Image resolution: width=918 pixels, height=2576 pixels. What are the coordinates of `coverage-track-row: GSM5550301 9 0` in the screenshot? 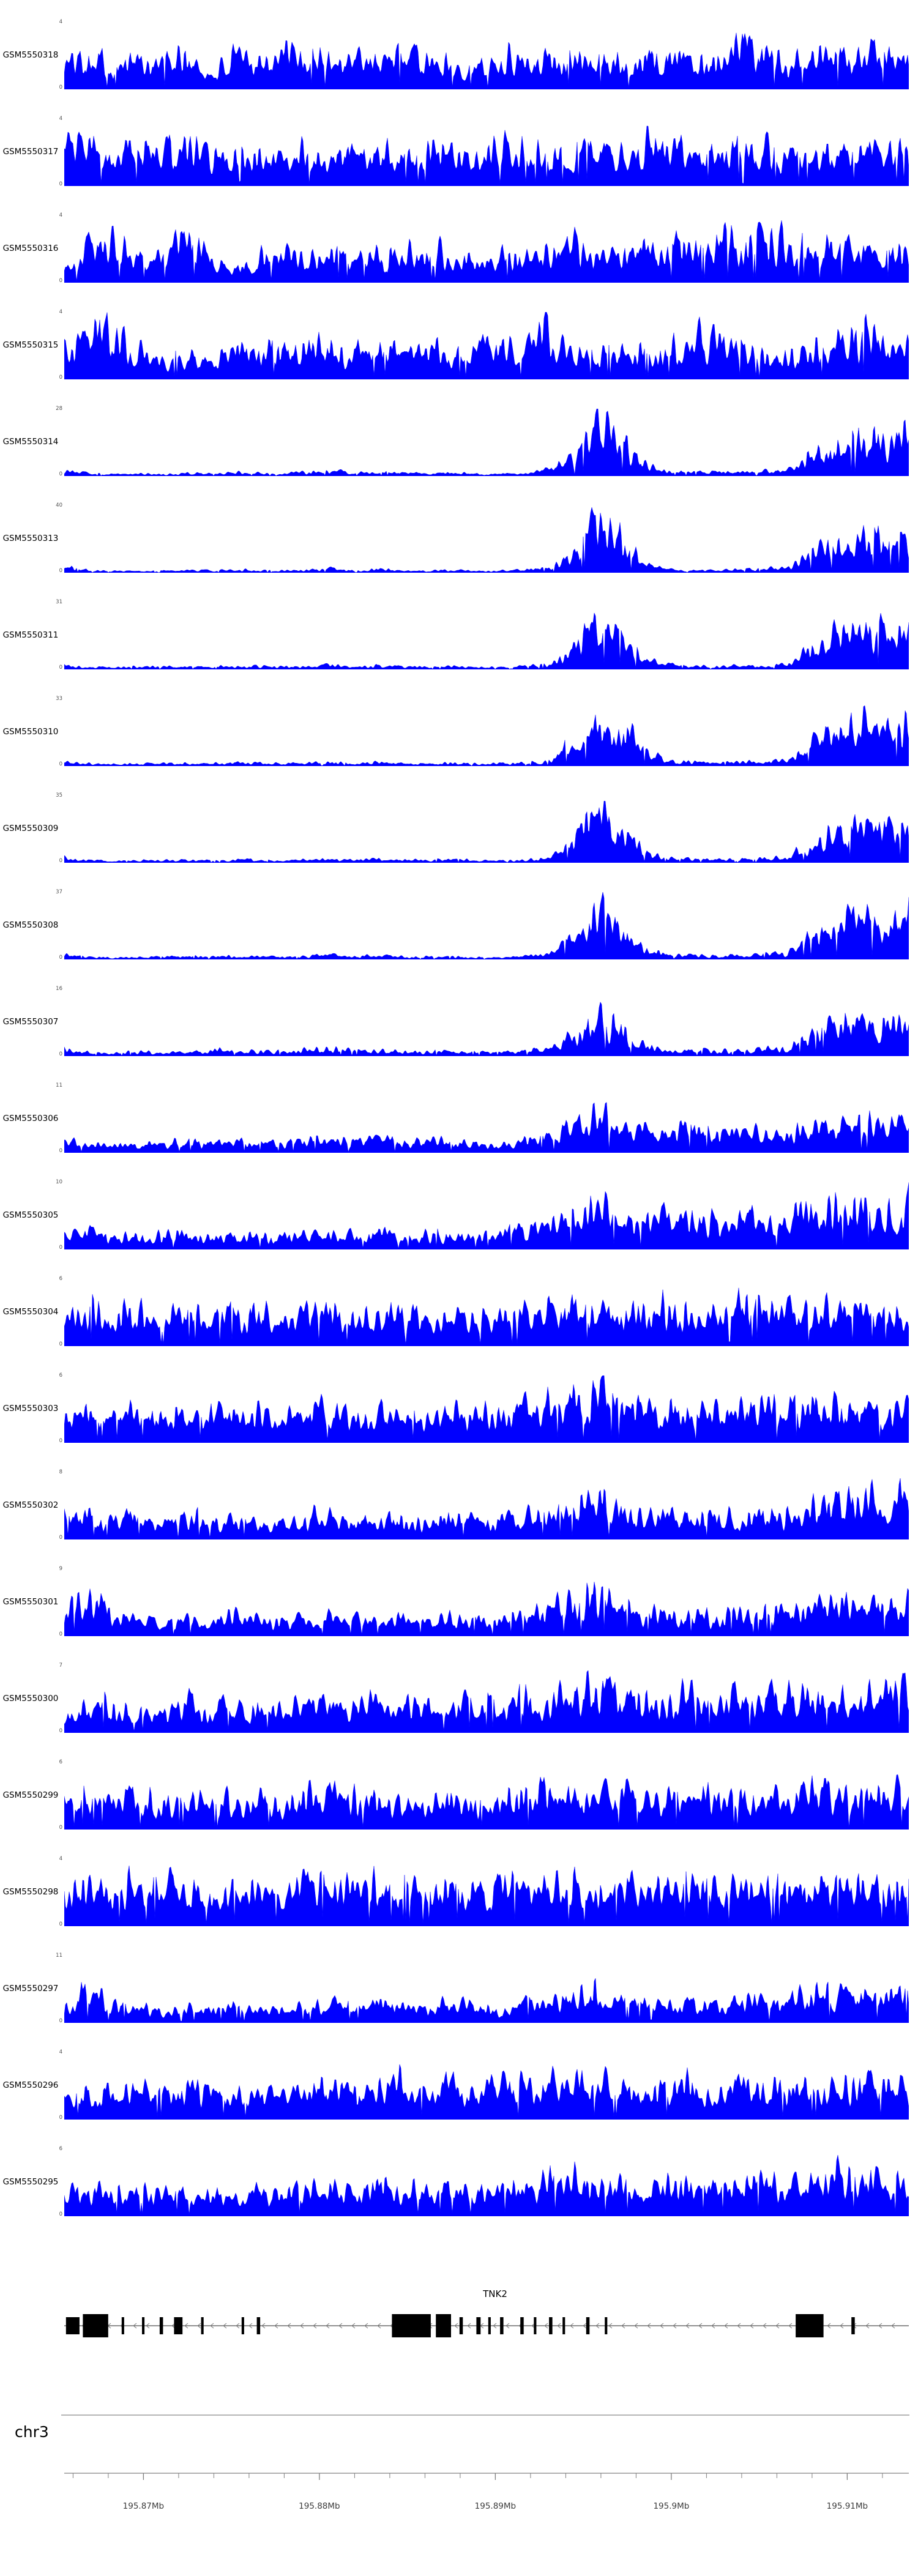 It's located at (459, 1602).